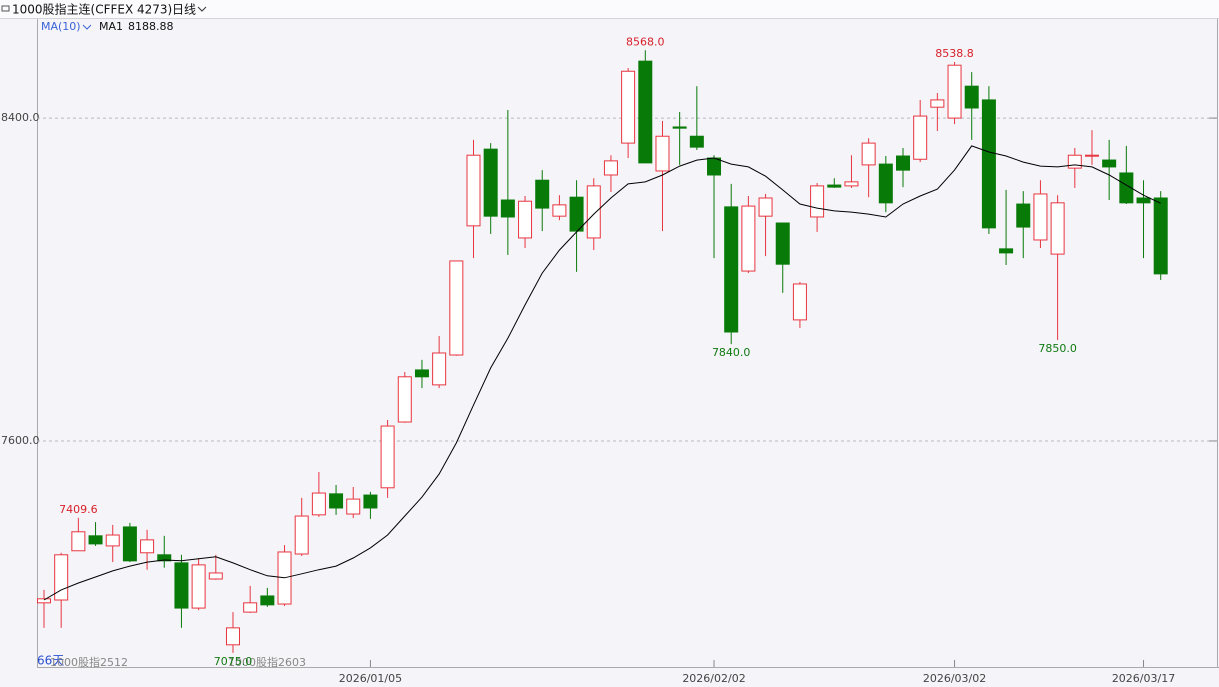 The width and height of the screenshot is (1219, 687). I want to click on period-selector: 日线, so click(184, 10).